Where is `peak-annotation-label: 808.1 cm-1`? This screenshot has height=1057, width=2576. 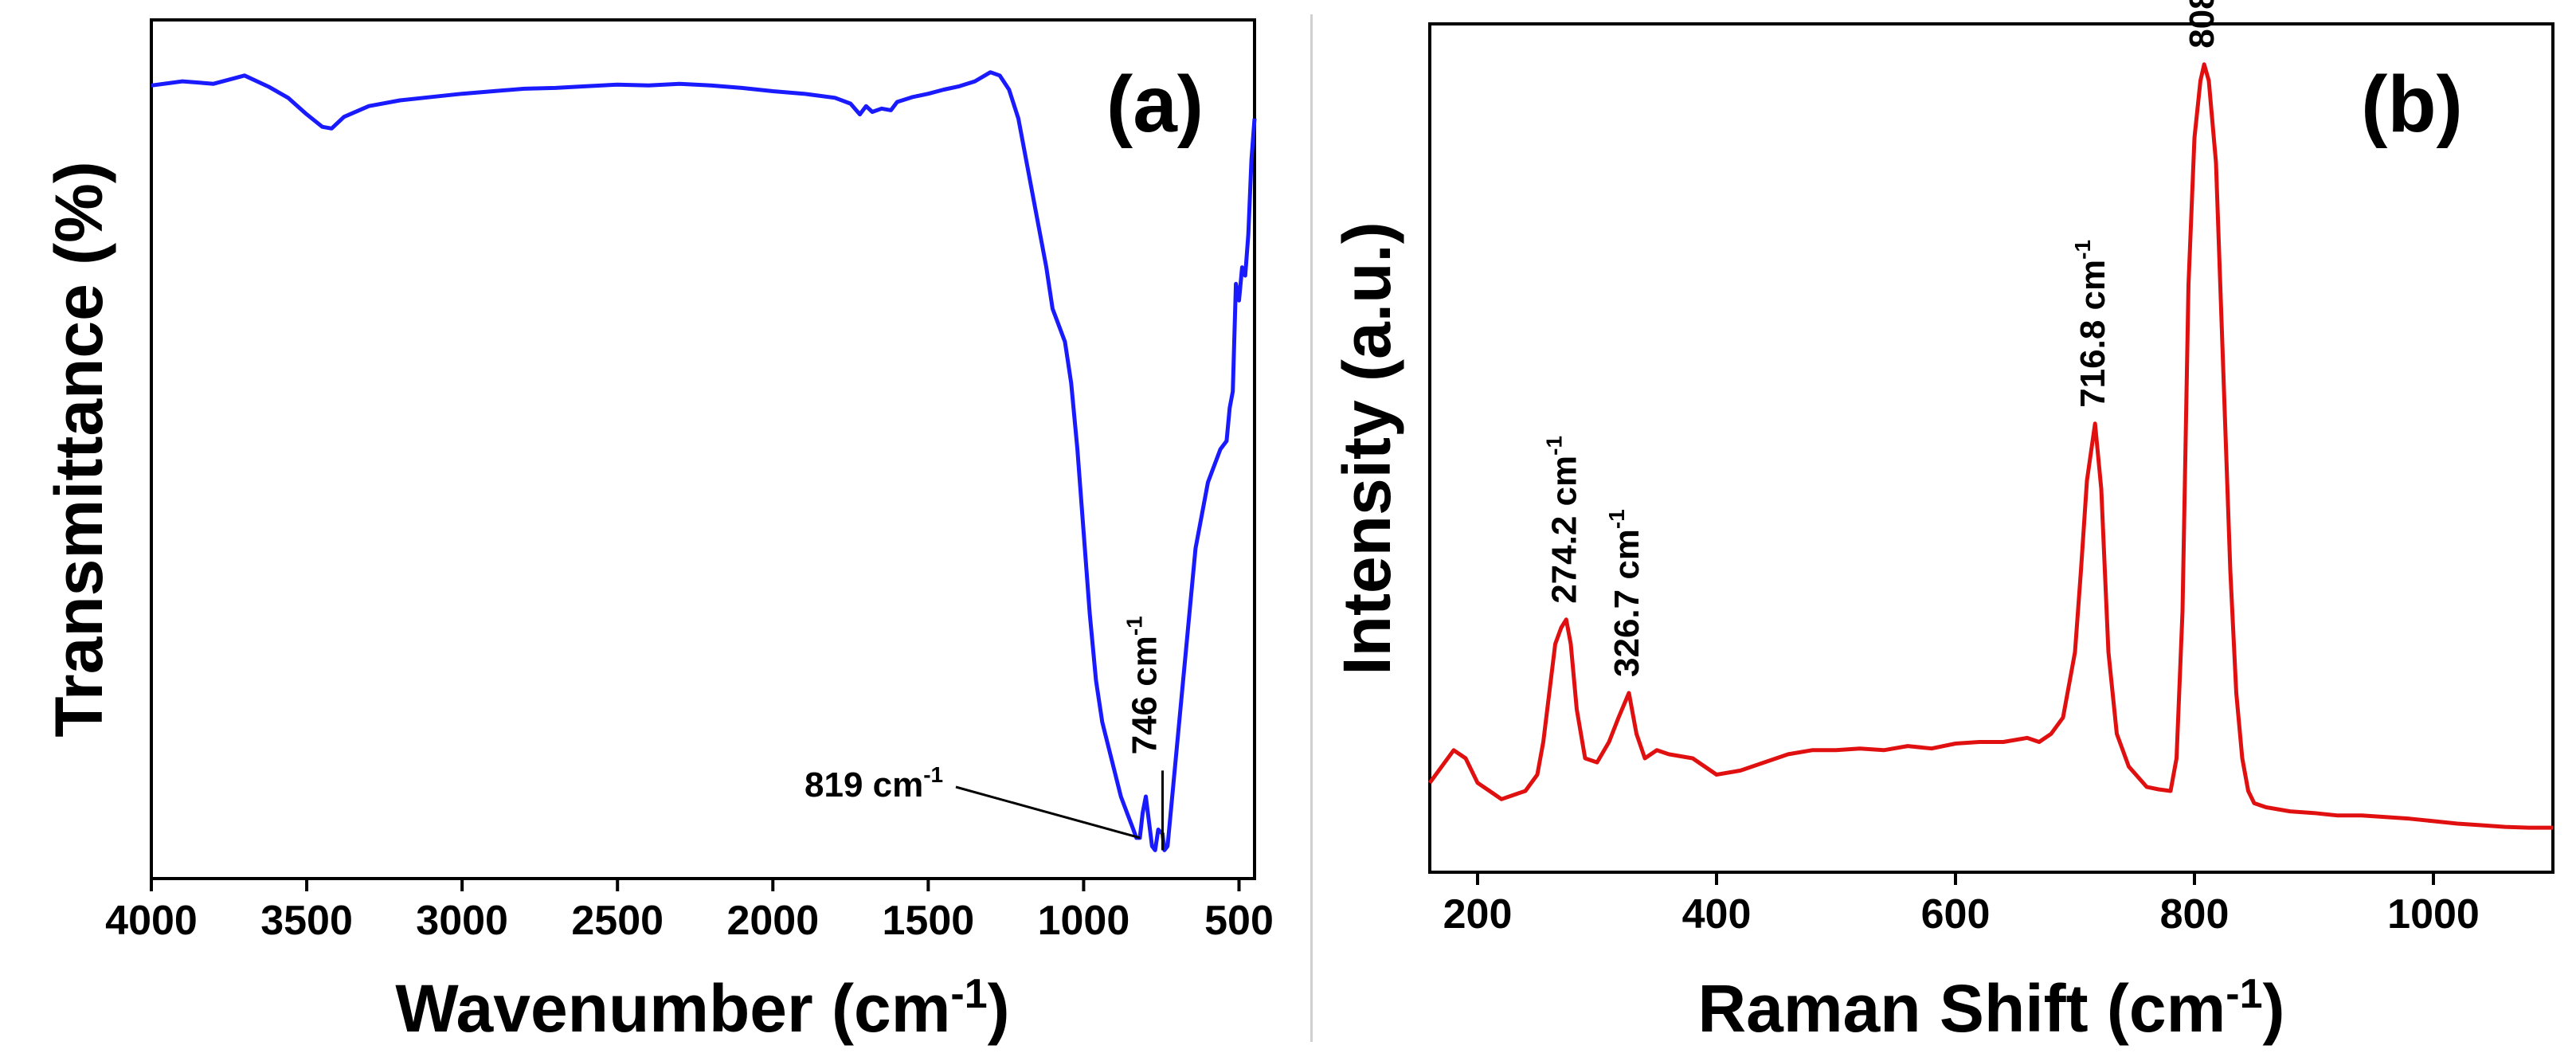
peak-annotation-label: 808.1 cm-1 is located at coordinates (2200, 24).